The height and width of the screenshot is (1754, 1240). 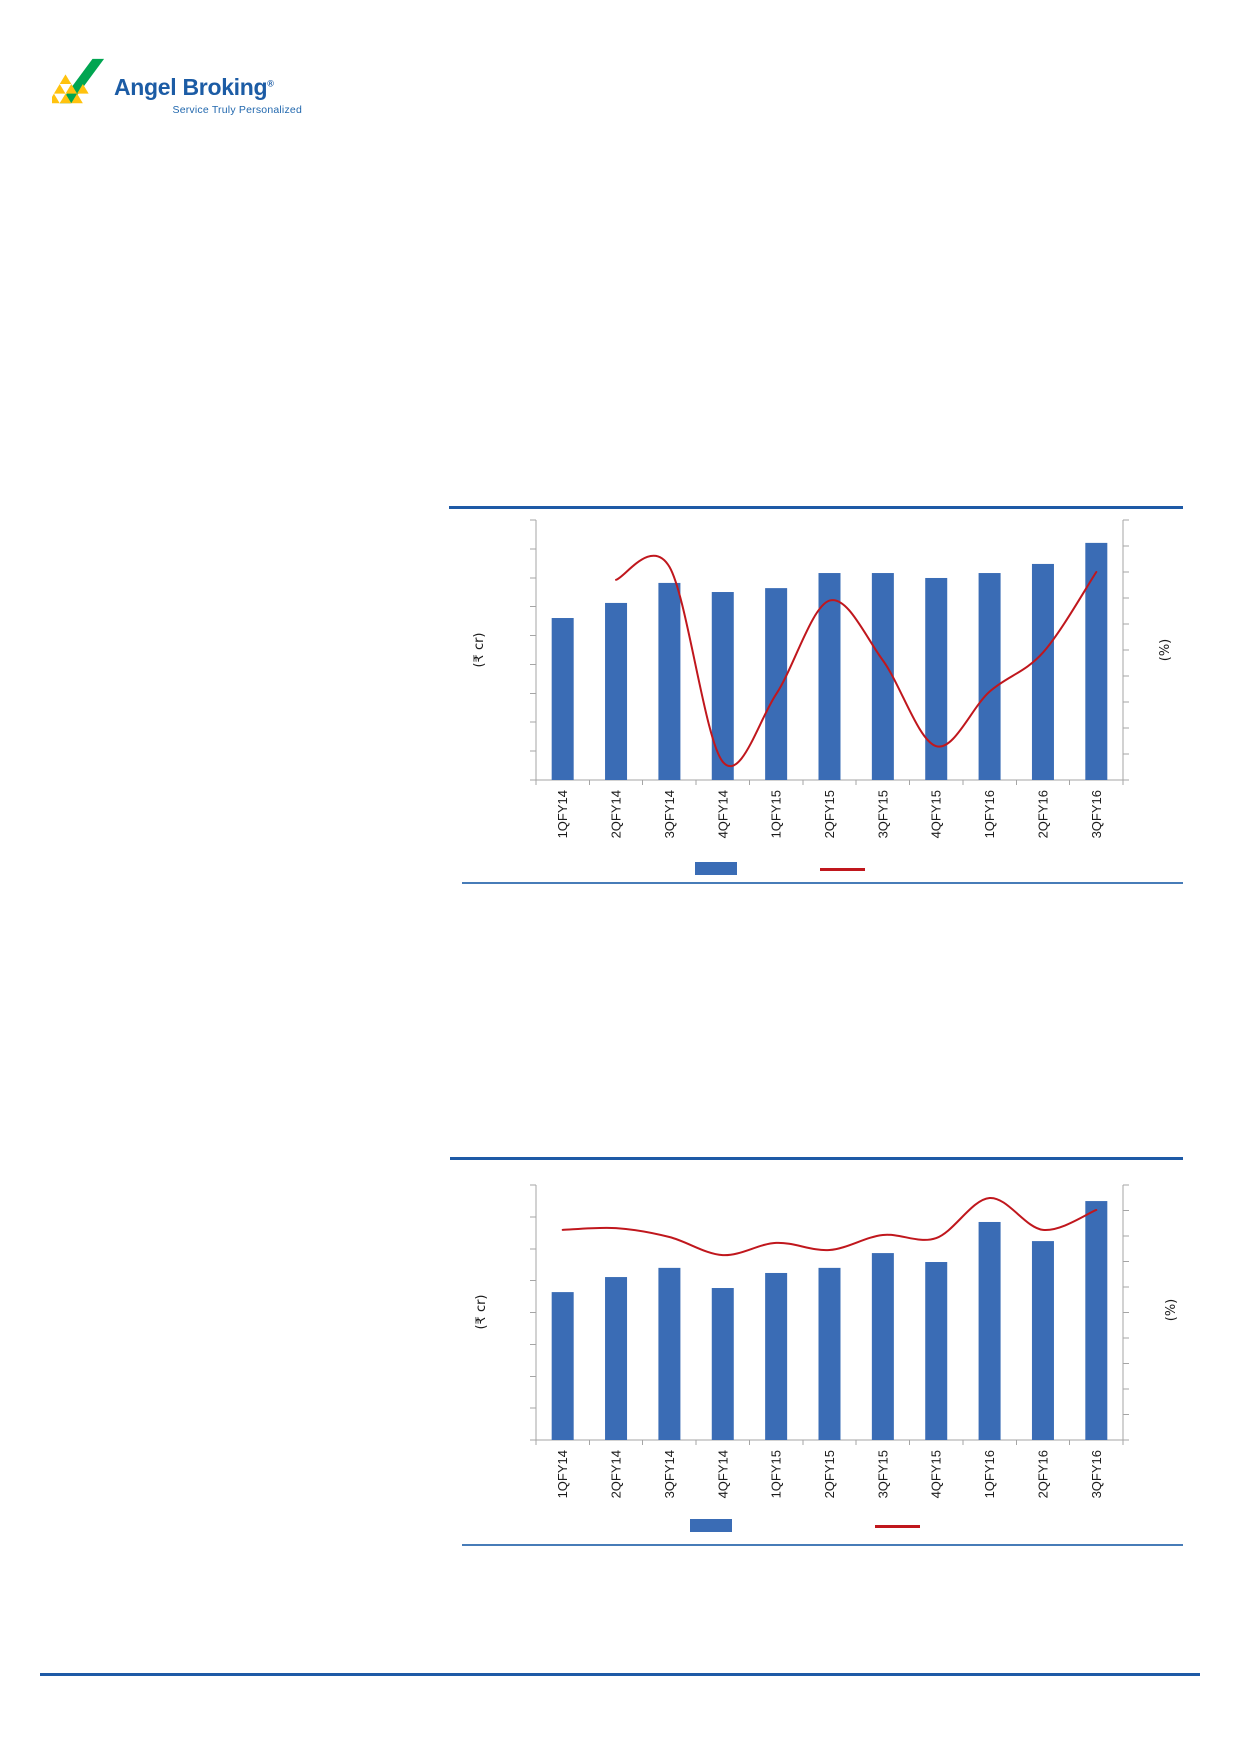 I want to click on angel-broking-logo-mark, so click(x=78, y=81).